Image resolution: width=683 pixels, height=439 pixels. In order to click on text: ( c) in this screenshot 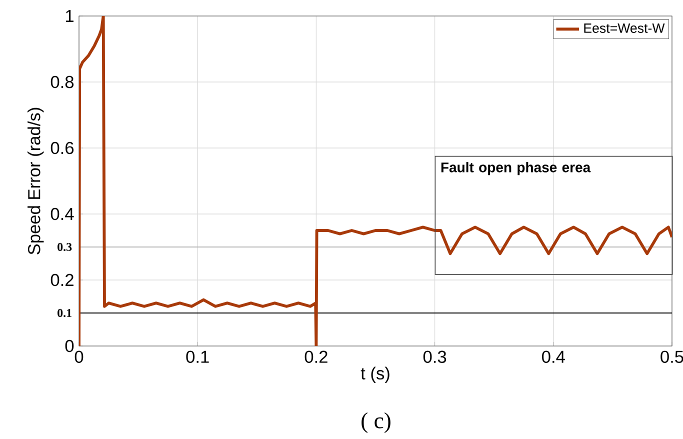, I will do `click(376, 422)`.